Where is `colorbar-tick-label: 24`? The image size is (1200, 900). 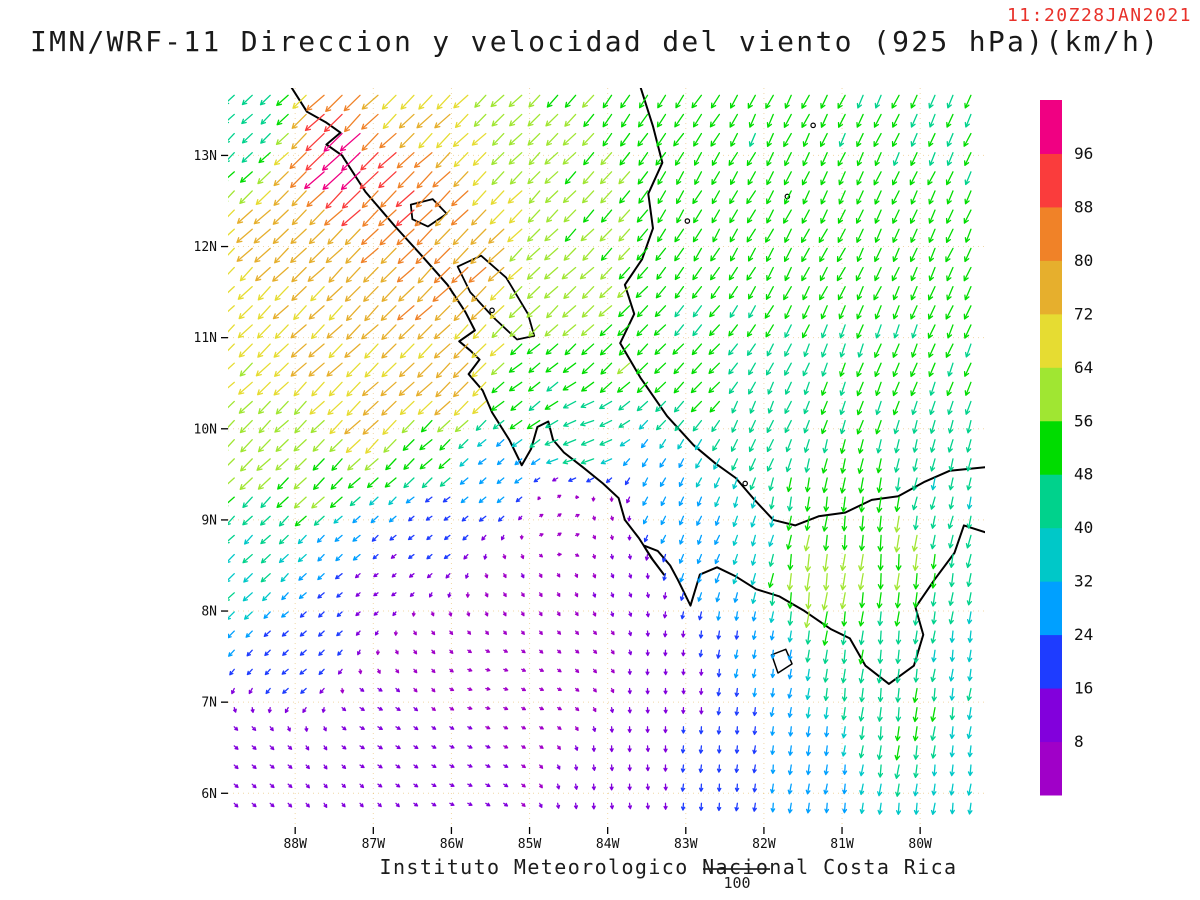 colorbar-tick-label: 24 is located at coordinates (1083, 634).